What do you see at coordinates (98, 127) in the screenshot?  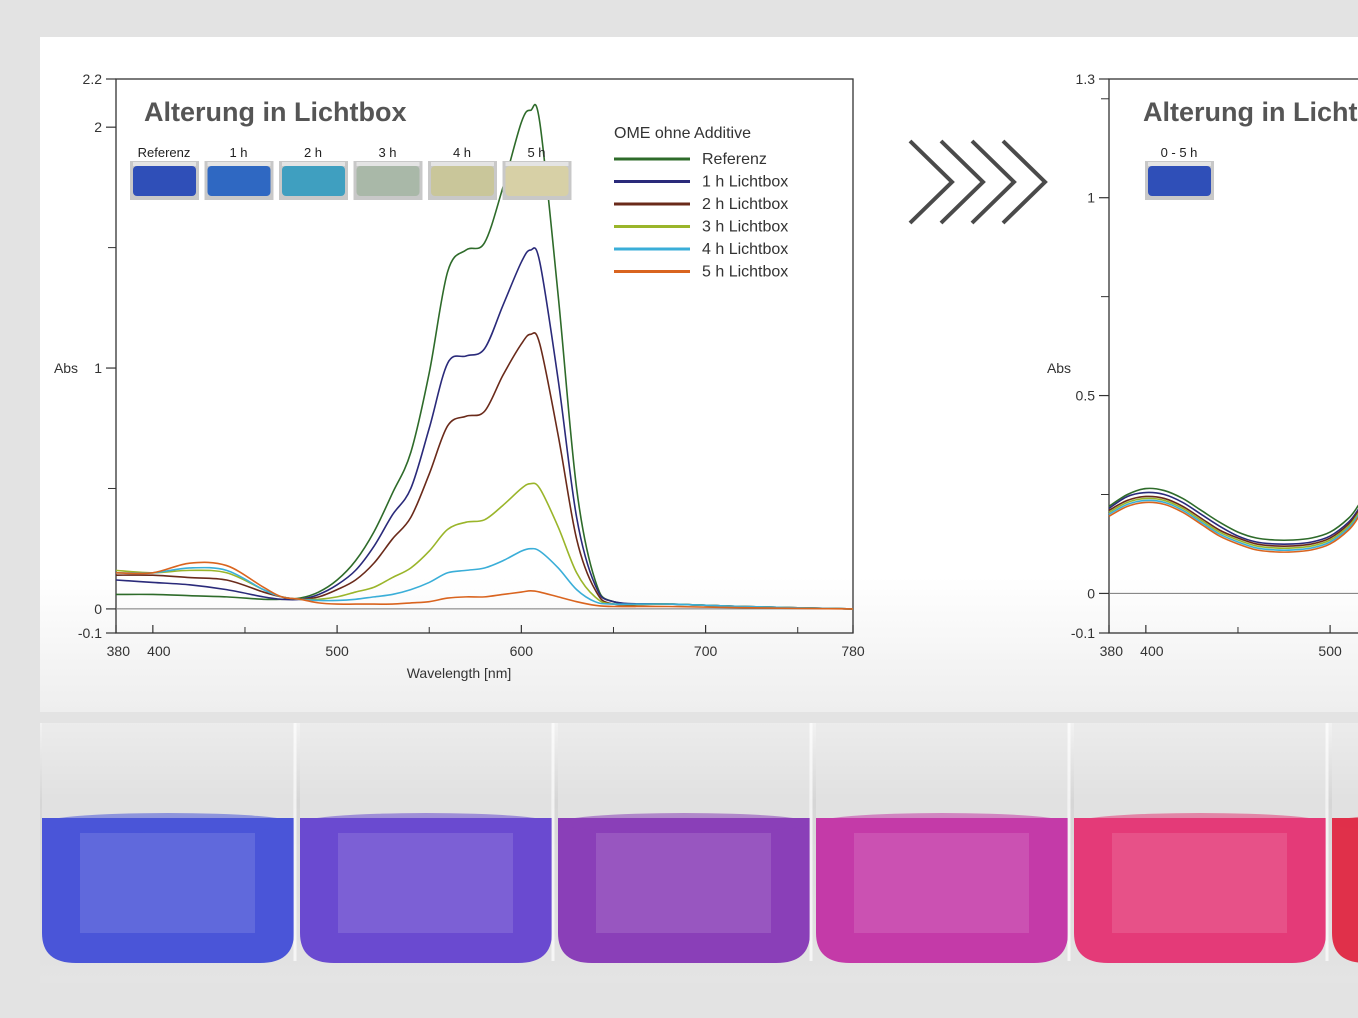 I see `y-tick-label: 2` at bounding box center [98, 127].